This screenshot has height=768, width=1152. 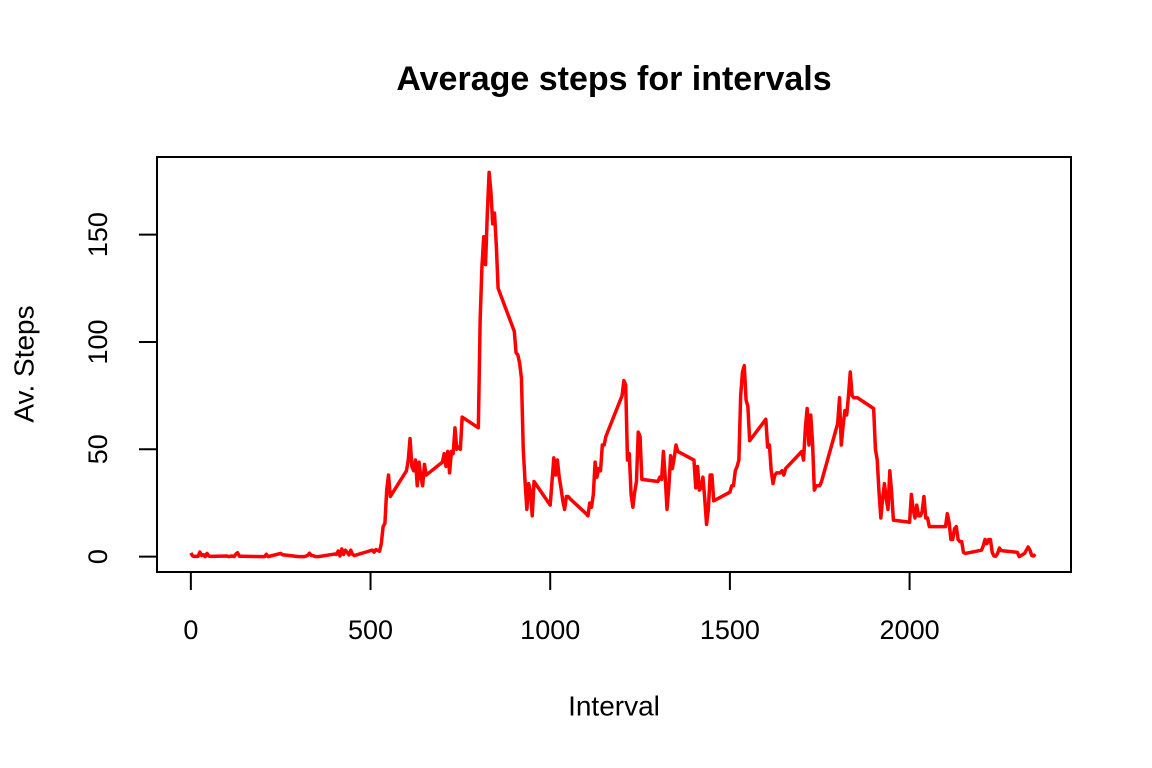 What do you see at coordinates (98, 449) in the screenshot?
I see `y-tick-label: 50` at bounding box center [98, 449].